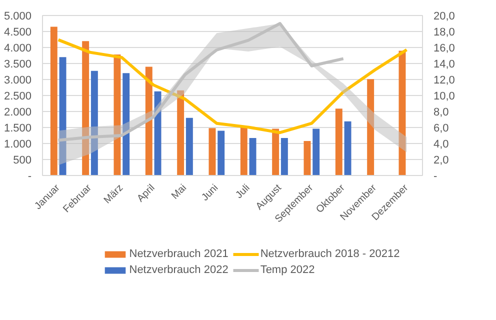  What do you see at coordinates (441, 144) in the screenshot?
I see `y2-tick-label: 4,0` at bounding box center [441, 144].